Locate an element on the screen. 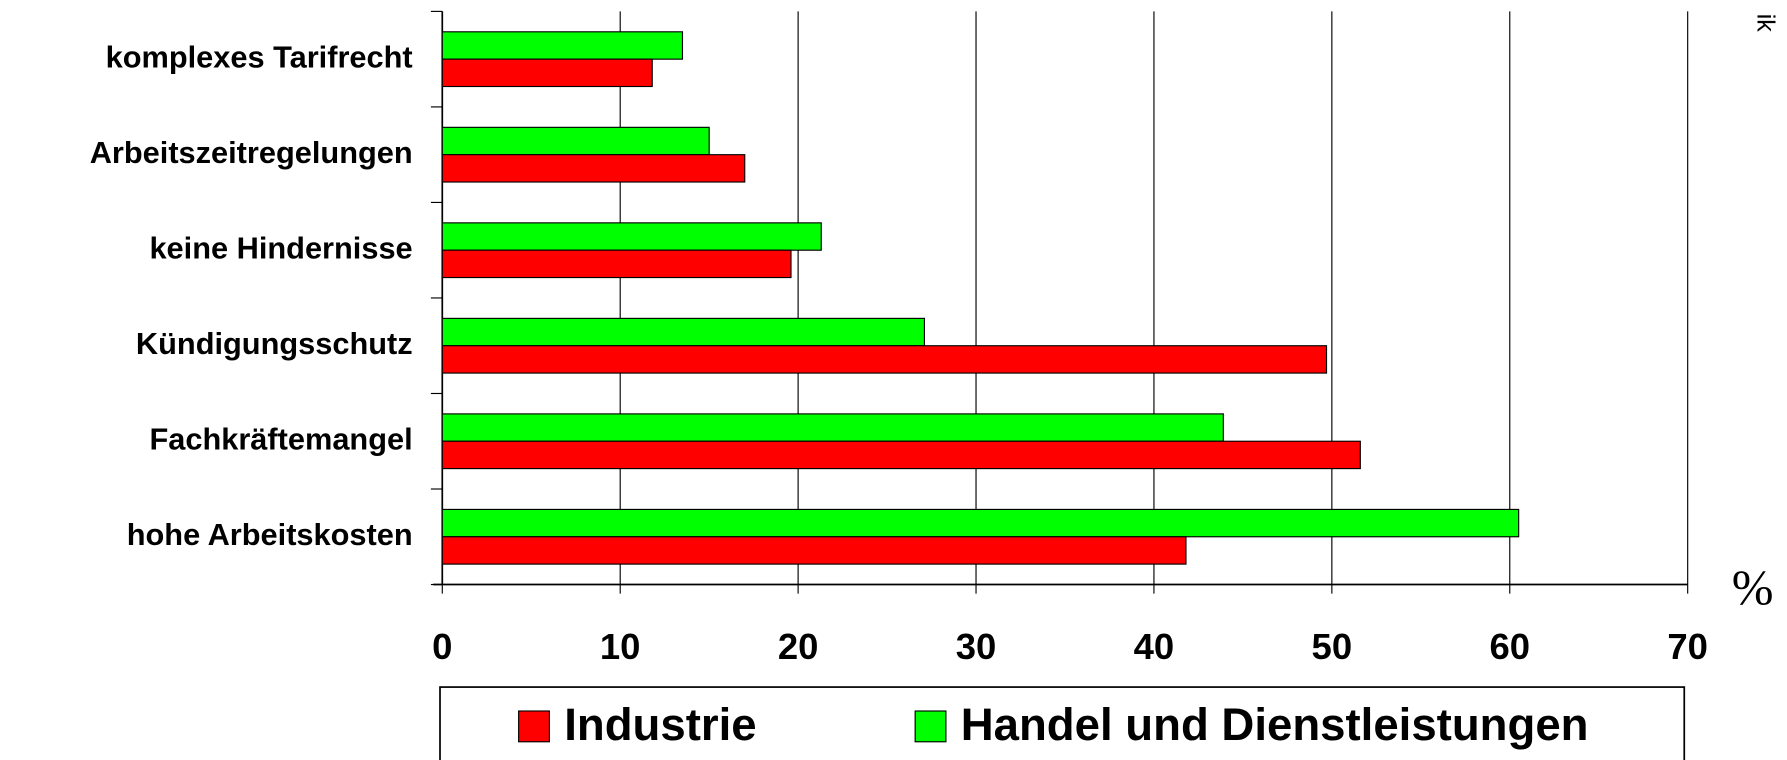 Image resolution: width=1787 pixels, height=760 pixels. x-tick-label: 40 is located at coordinates (1154, 646).